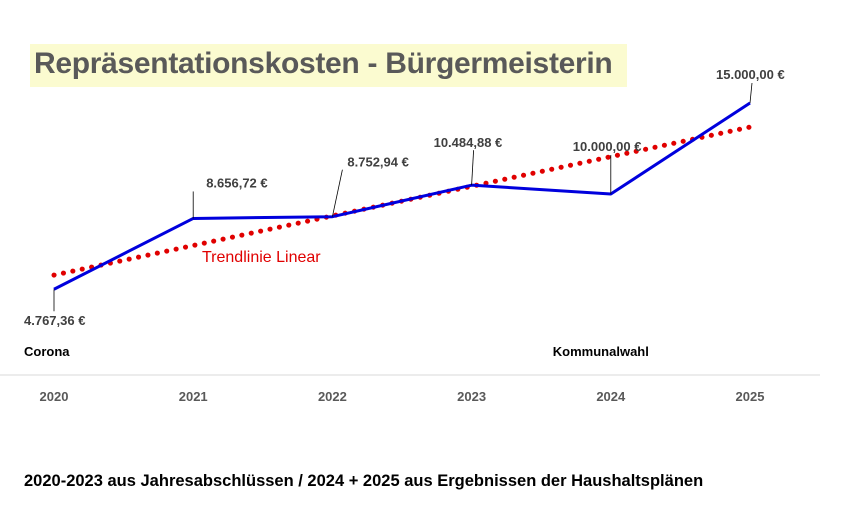 The image size is (843, 523). Describe the element at coordinates (54, 320) in the screenshot. I see `data-label: 4.767,36 €` at that location.